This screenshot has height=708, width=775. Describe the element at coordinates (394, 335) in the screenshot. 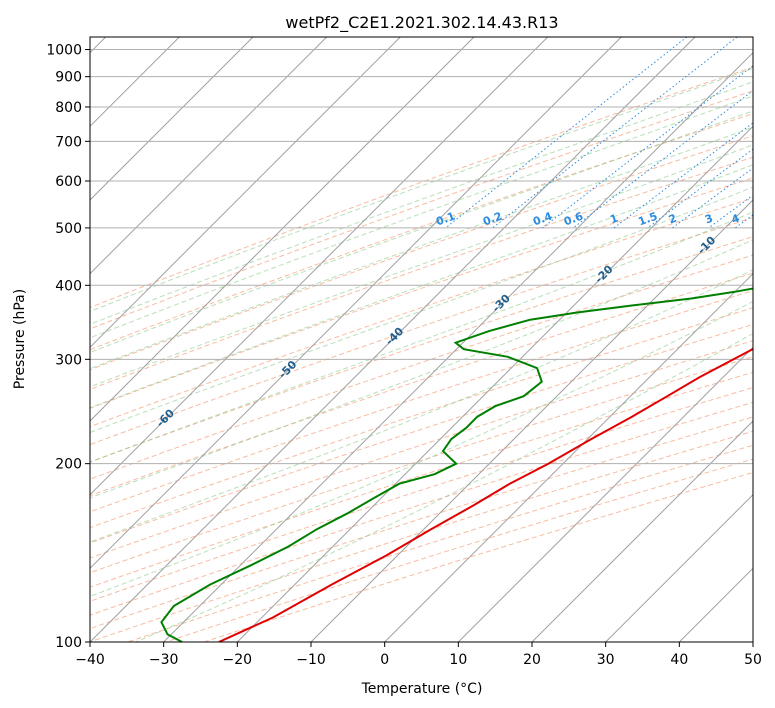

I see `isotherm-label: -40` at that location.